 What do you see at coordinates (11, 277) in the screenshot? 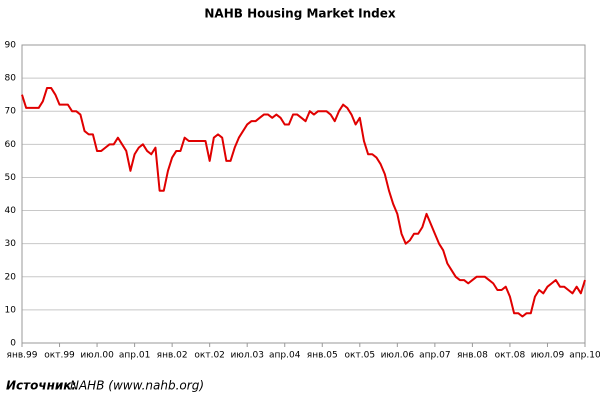
I see `y-tick-label: 20` at bounding box center [11, 277].